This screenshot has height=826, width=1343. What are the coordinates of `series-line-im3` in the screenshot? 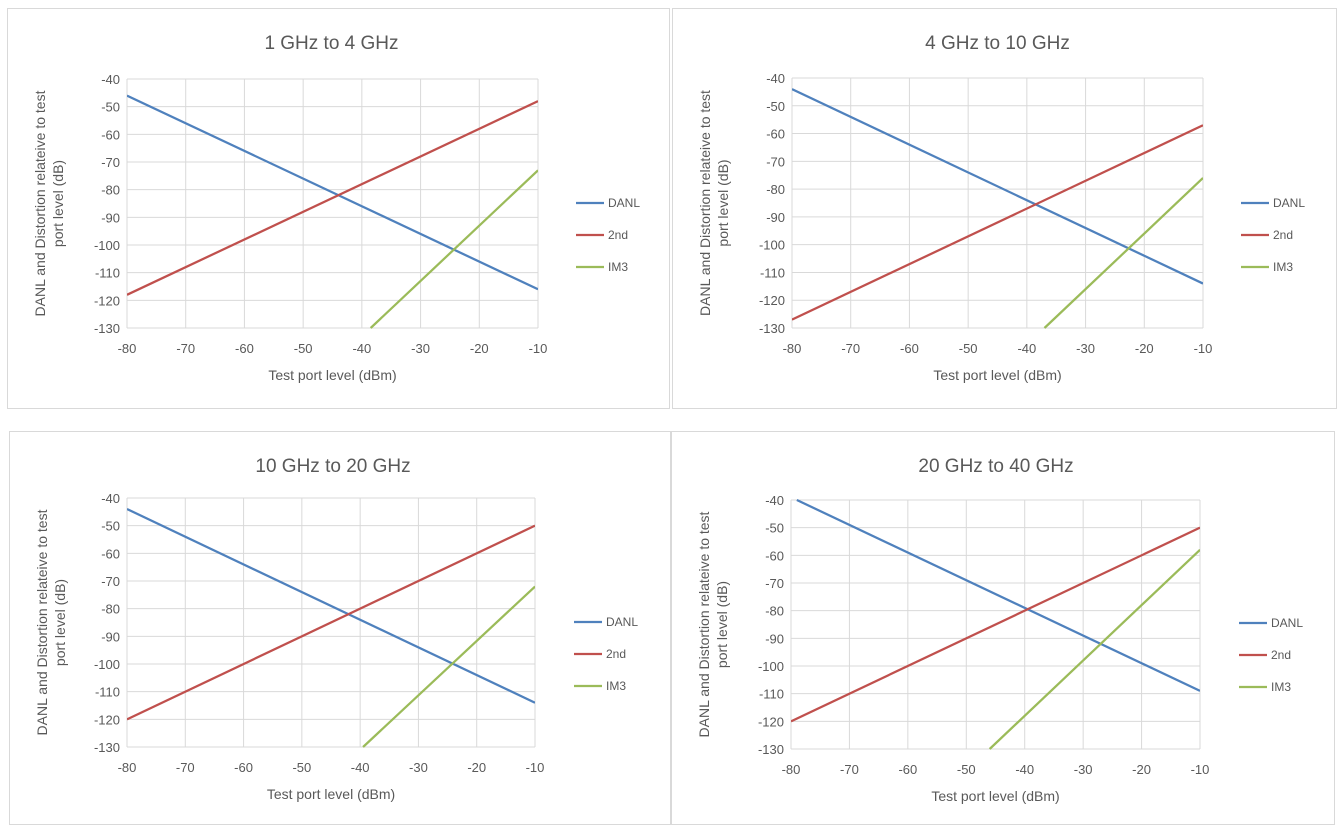 It's located at (1094, 649).